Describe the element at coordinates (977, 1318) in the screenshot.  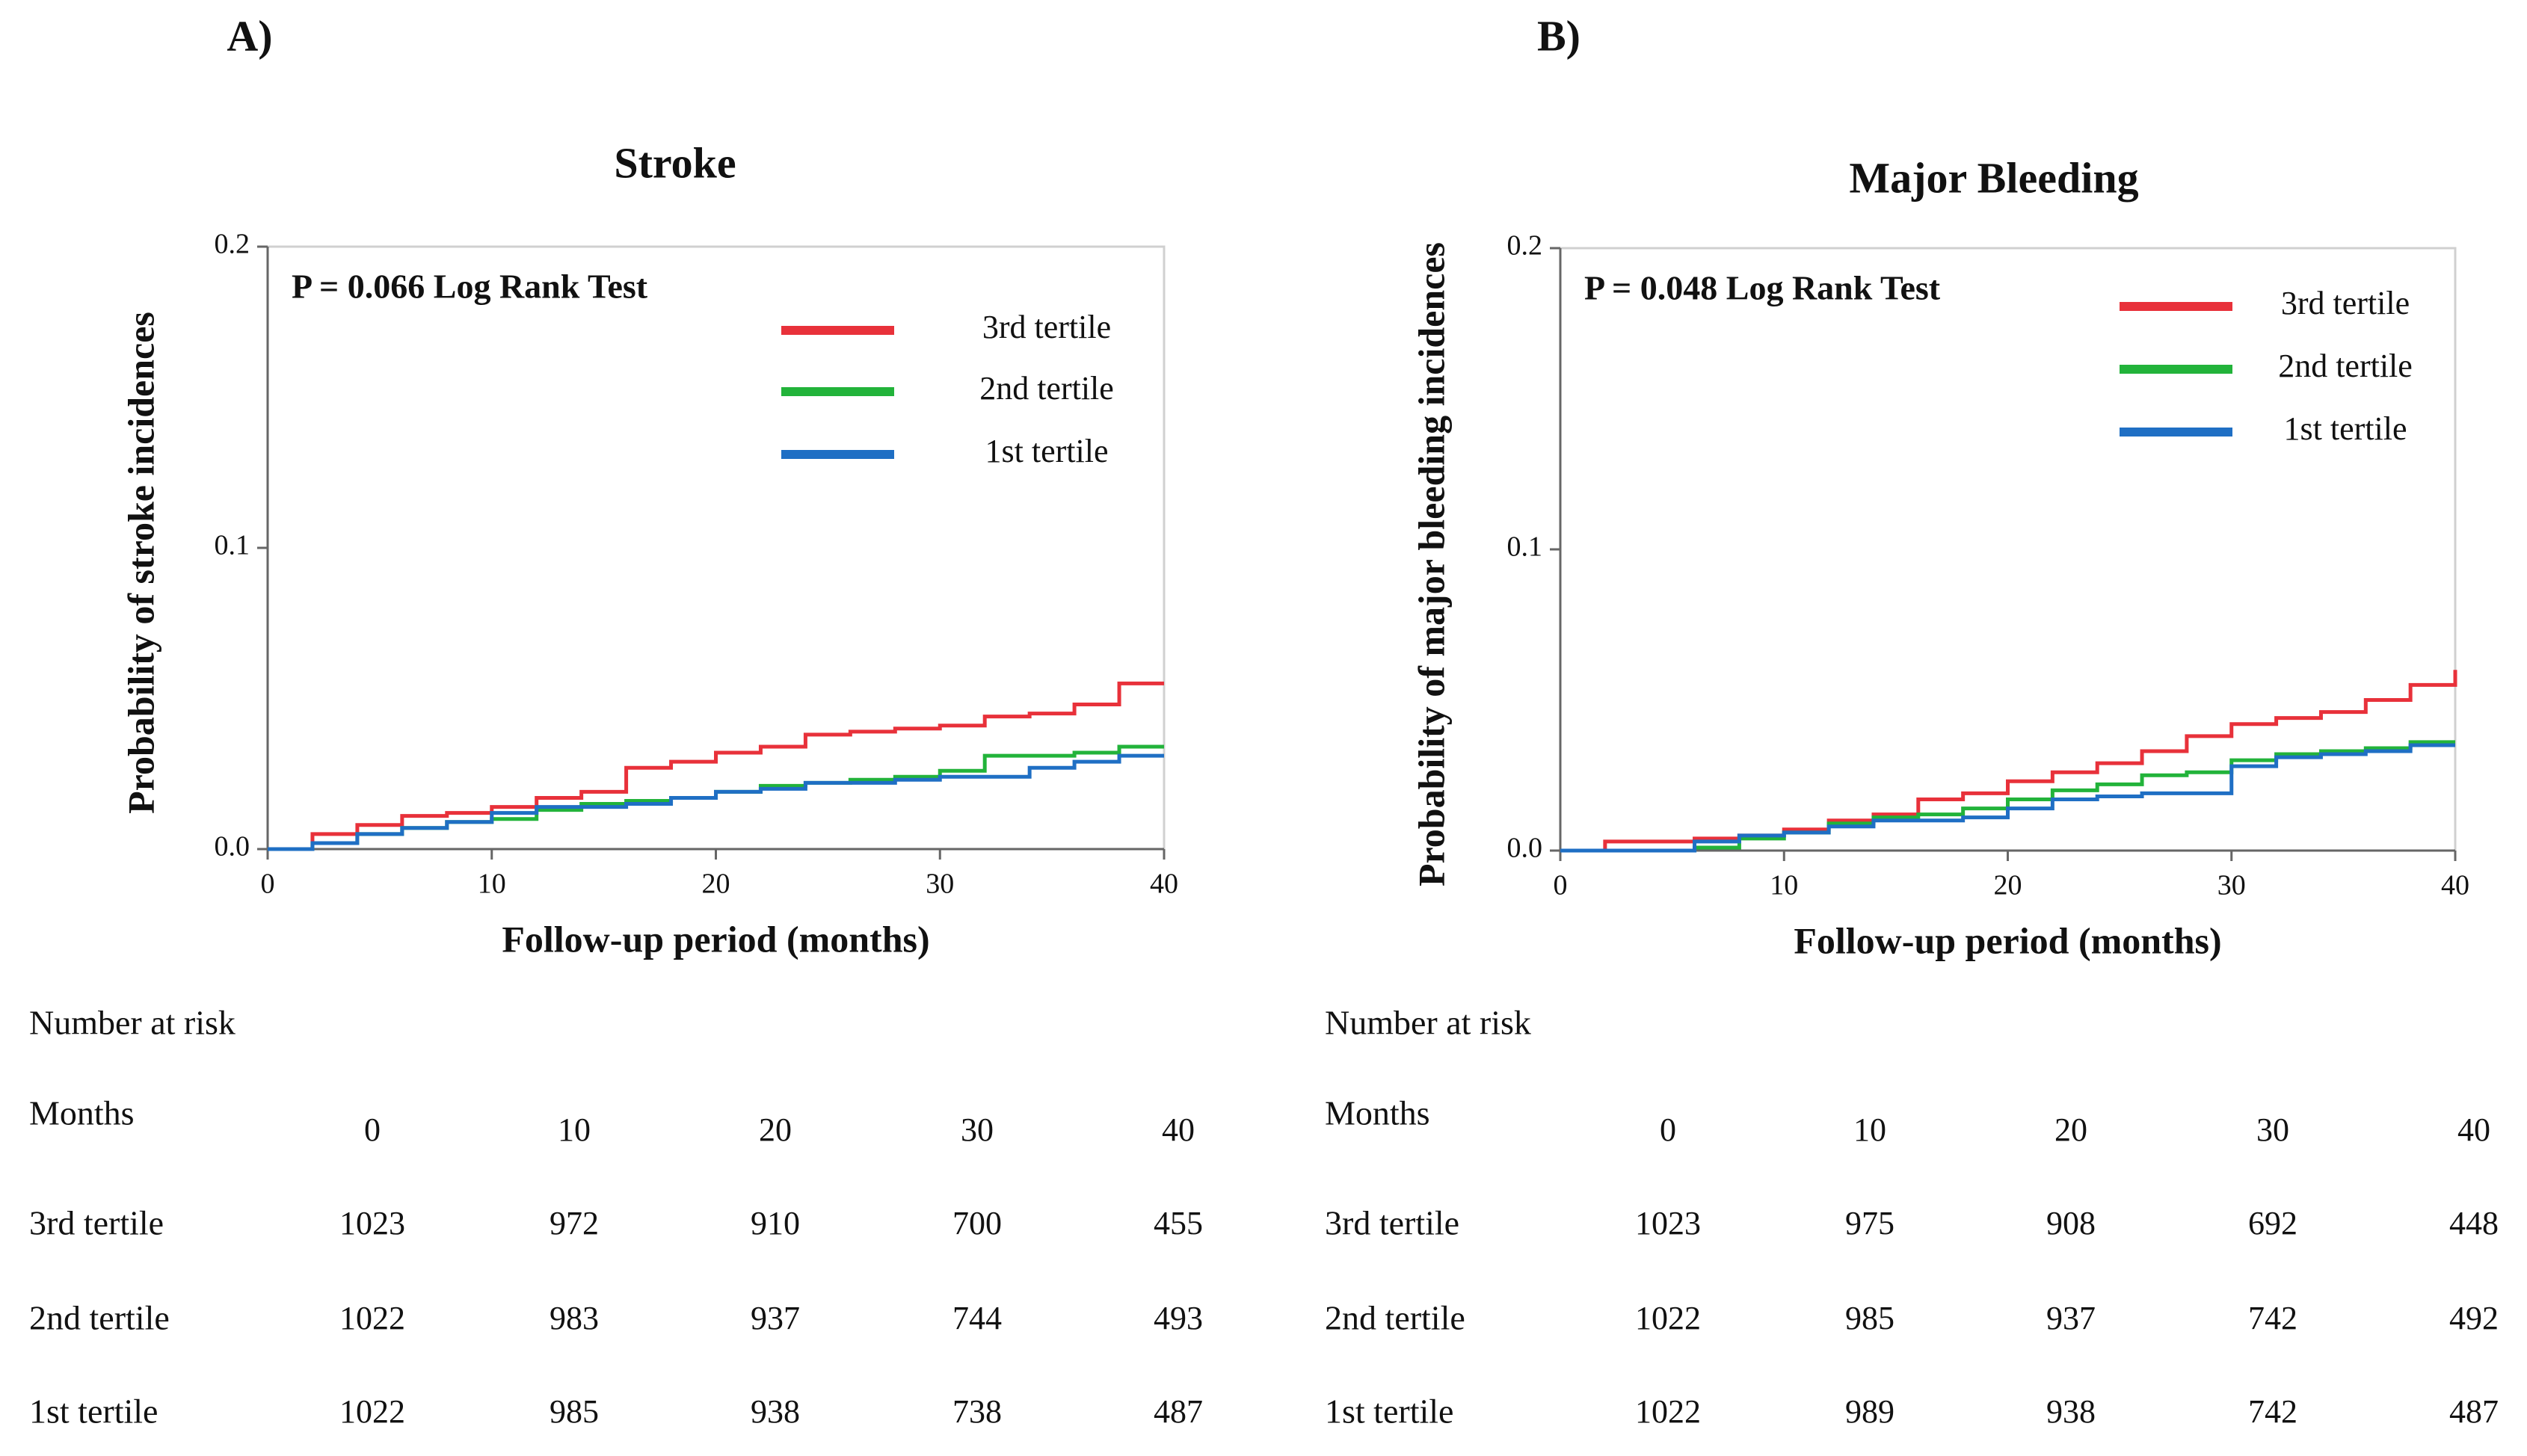
I see `risk-value: 744` at that location.